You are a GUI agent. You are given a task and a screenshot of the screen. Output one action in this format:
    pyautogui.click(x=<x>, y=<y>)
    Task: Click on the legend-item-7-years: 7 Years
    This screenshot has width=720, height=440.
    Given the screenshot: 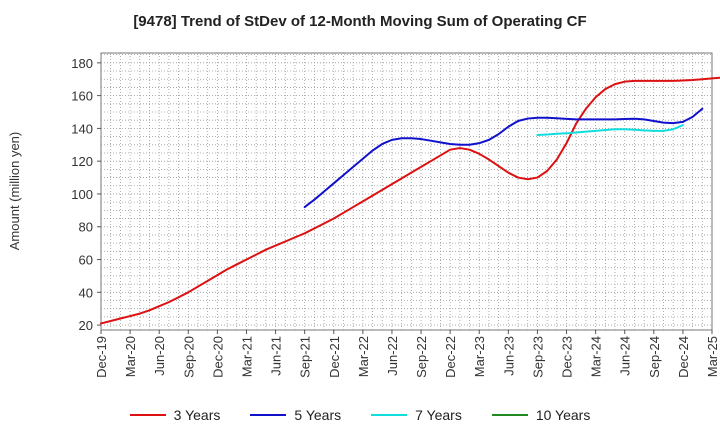 What is the action you would take?
    pyautogui.click(x=416, y=415)
    